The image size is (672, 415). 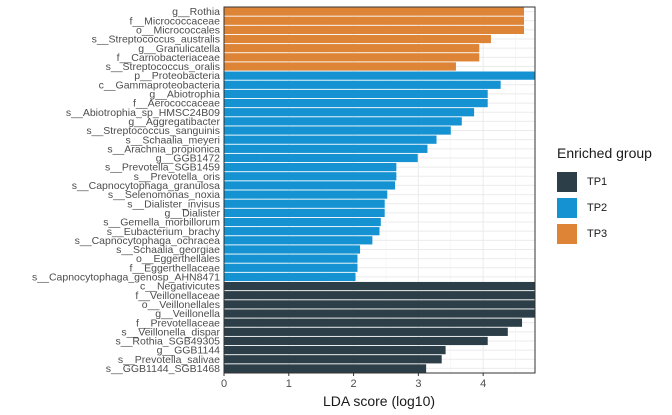 I want to click on legend-label: TP1, so click(x=597, y=182).